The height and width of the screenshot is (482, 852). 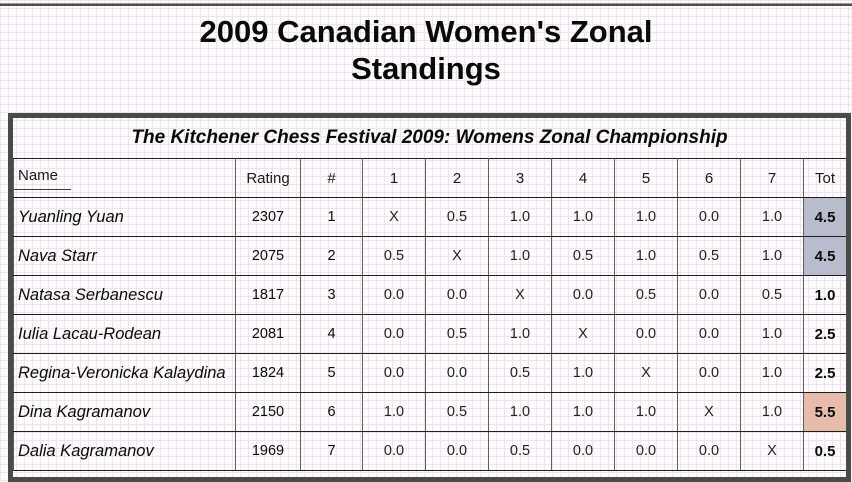 What do you see at coordinates (124, 295) in the screenshot?
I see `player-name-cell: Natasa Serbanescu` at bounding box center [124, 295].